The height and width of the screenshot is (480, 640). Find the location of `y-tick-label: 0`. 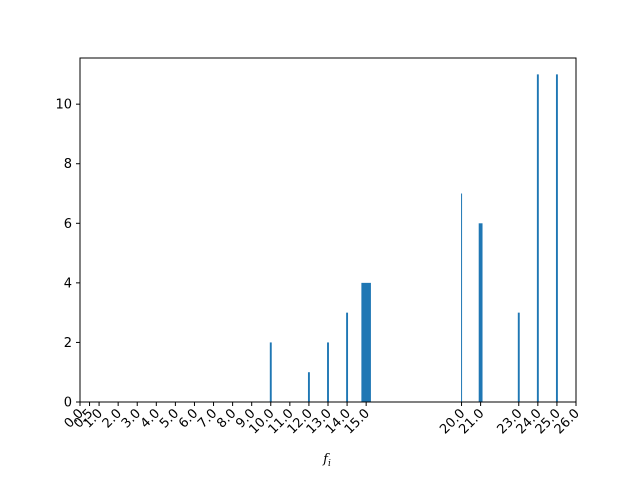

y-tick-label: 0 is located at coordinates (68, 403).